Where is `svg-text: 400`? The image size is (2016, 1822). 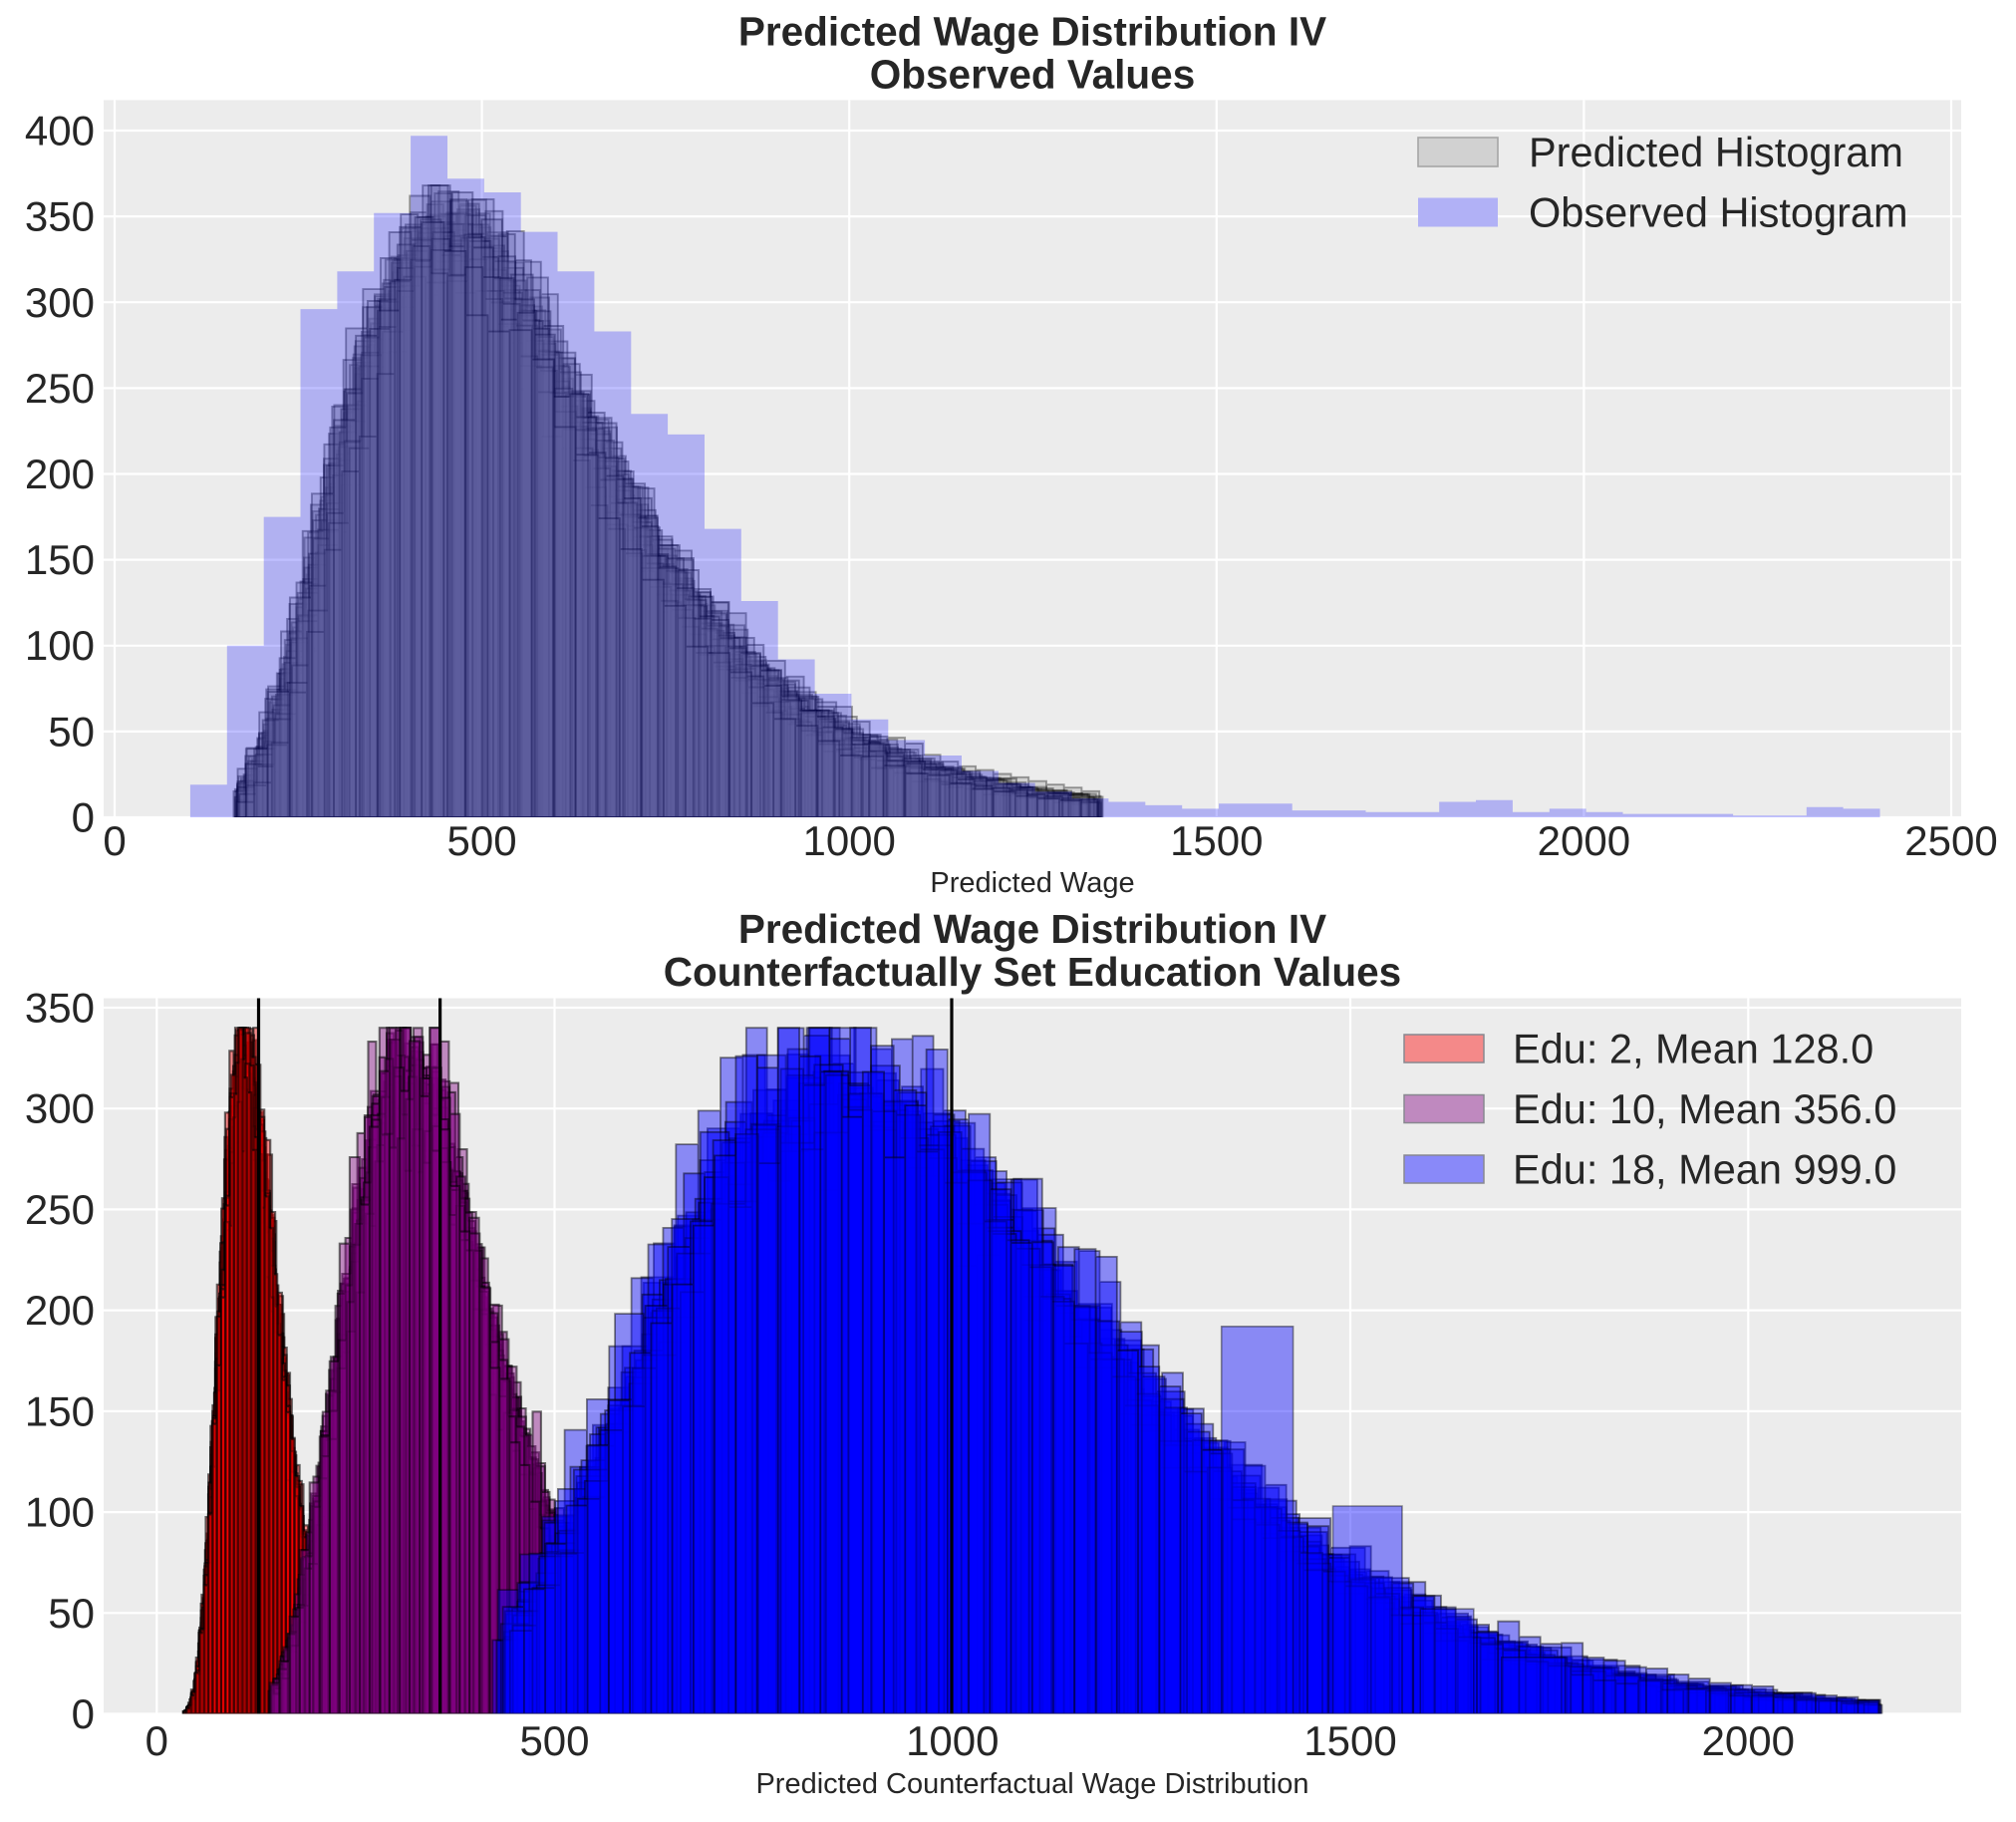 svg-text: 400 is located at coordinates (60, 131).